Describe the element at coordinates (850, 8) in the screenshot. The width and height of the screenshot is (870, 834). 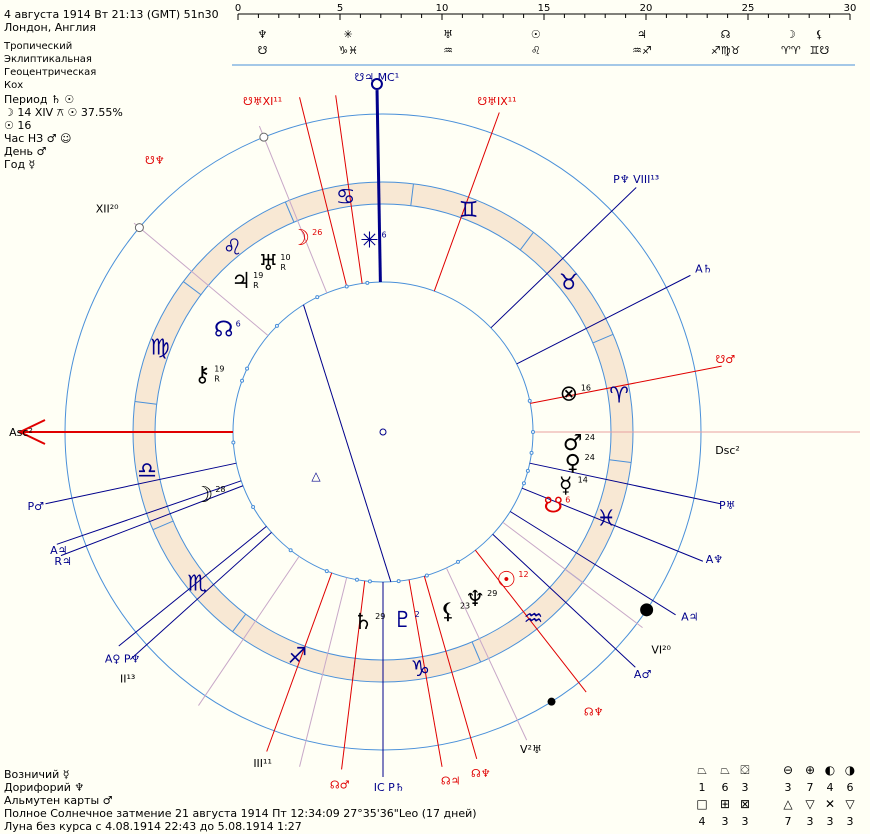
I see `scale-tick-label: 30` at that location.